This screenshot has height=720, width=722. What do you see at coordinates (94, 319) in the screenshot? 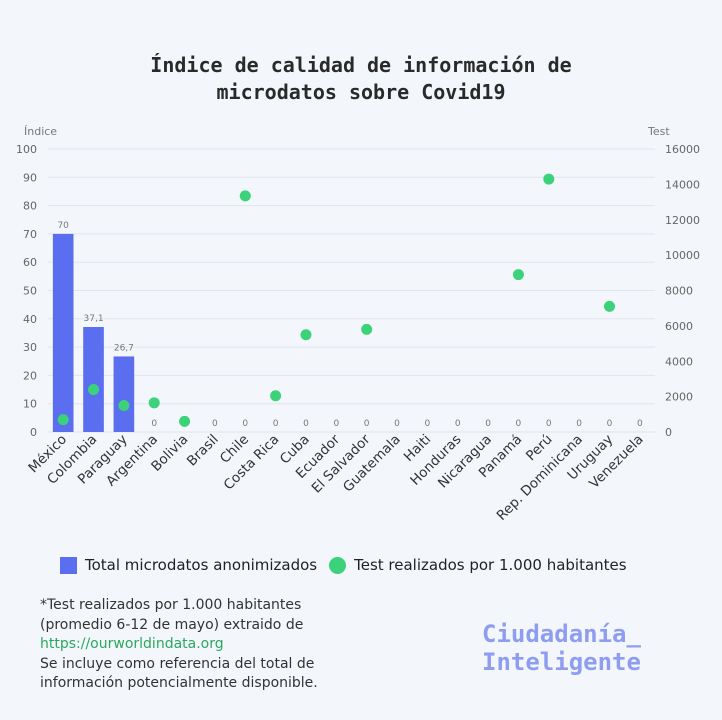
I see `bar-value-label: 37,1` at bounding box center [94, 319].